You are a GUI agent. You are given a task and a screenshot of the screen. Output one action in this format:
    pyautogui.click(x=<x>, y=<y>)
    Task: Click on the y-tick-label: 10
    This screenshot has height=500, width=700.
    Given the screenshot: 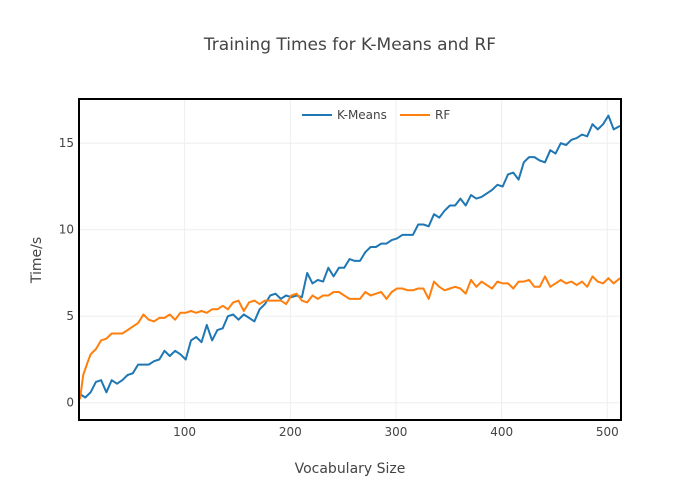 What is the action you would take?
    pyautogui.click(x=66, y=230)
    